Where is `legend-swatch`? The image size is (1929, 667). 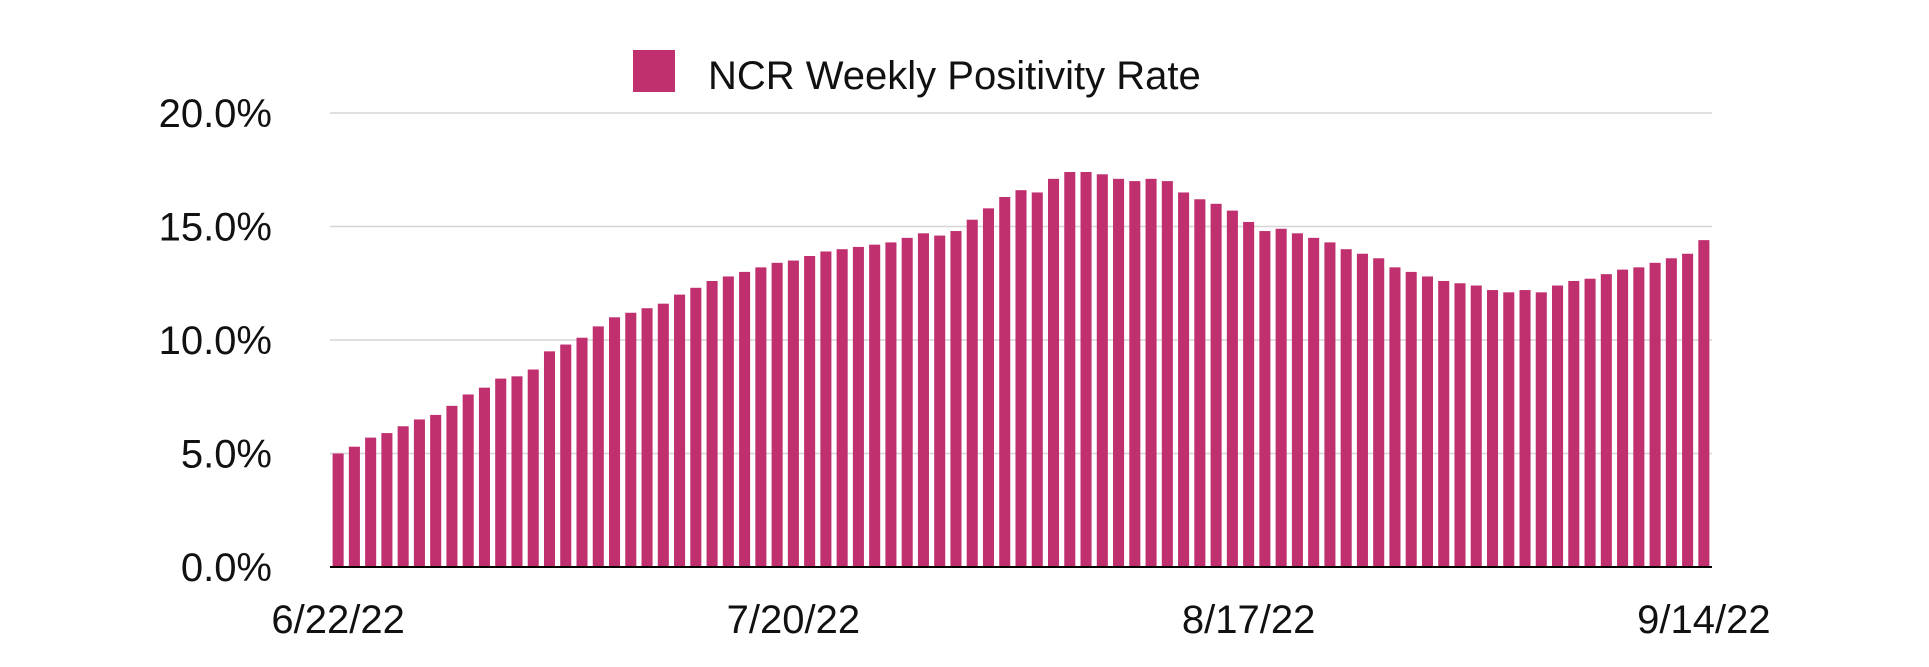 legend-swatch is located at coordinates (654, 71).